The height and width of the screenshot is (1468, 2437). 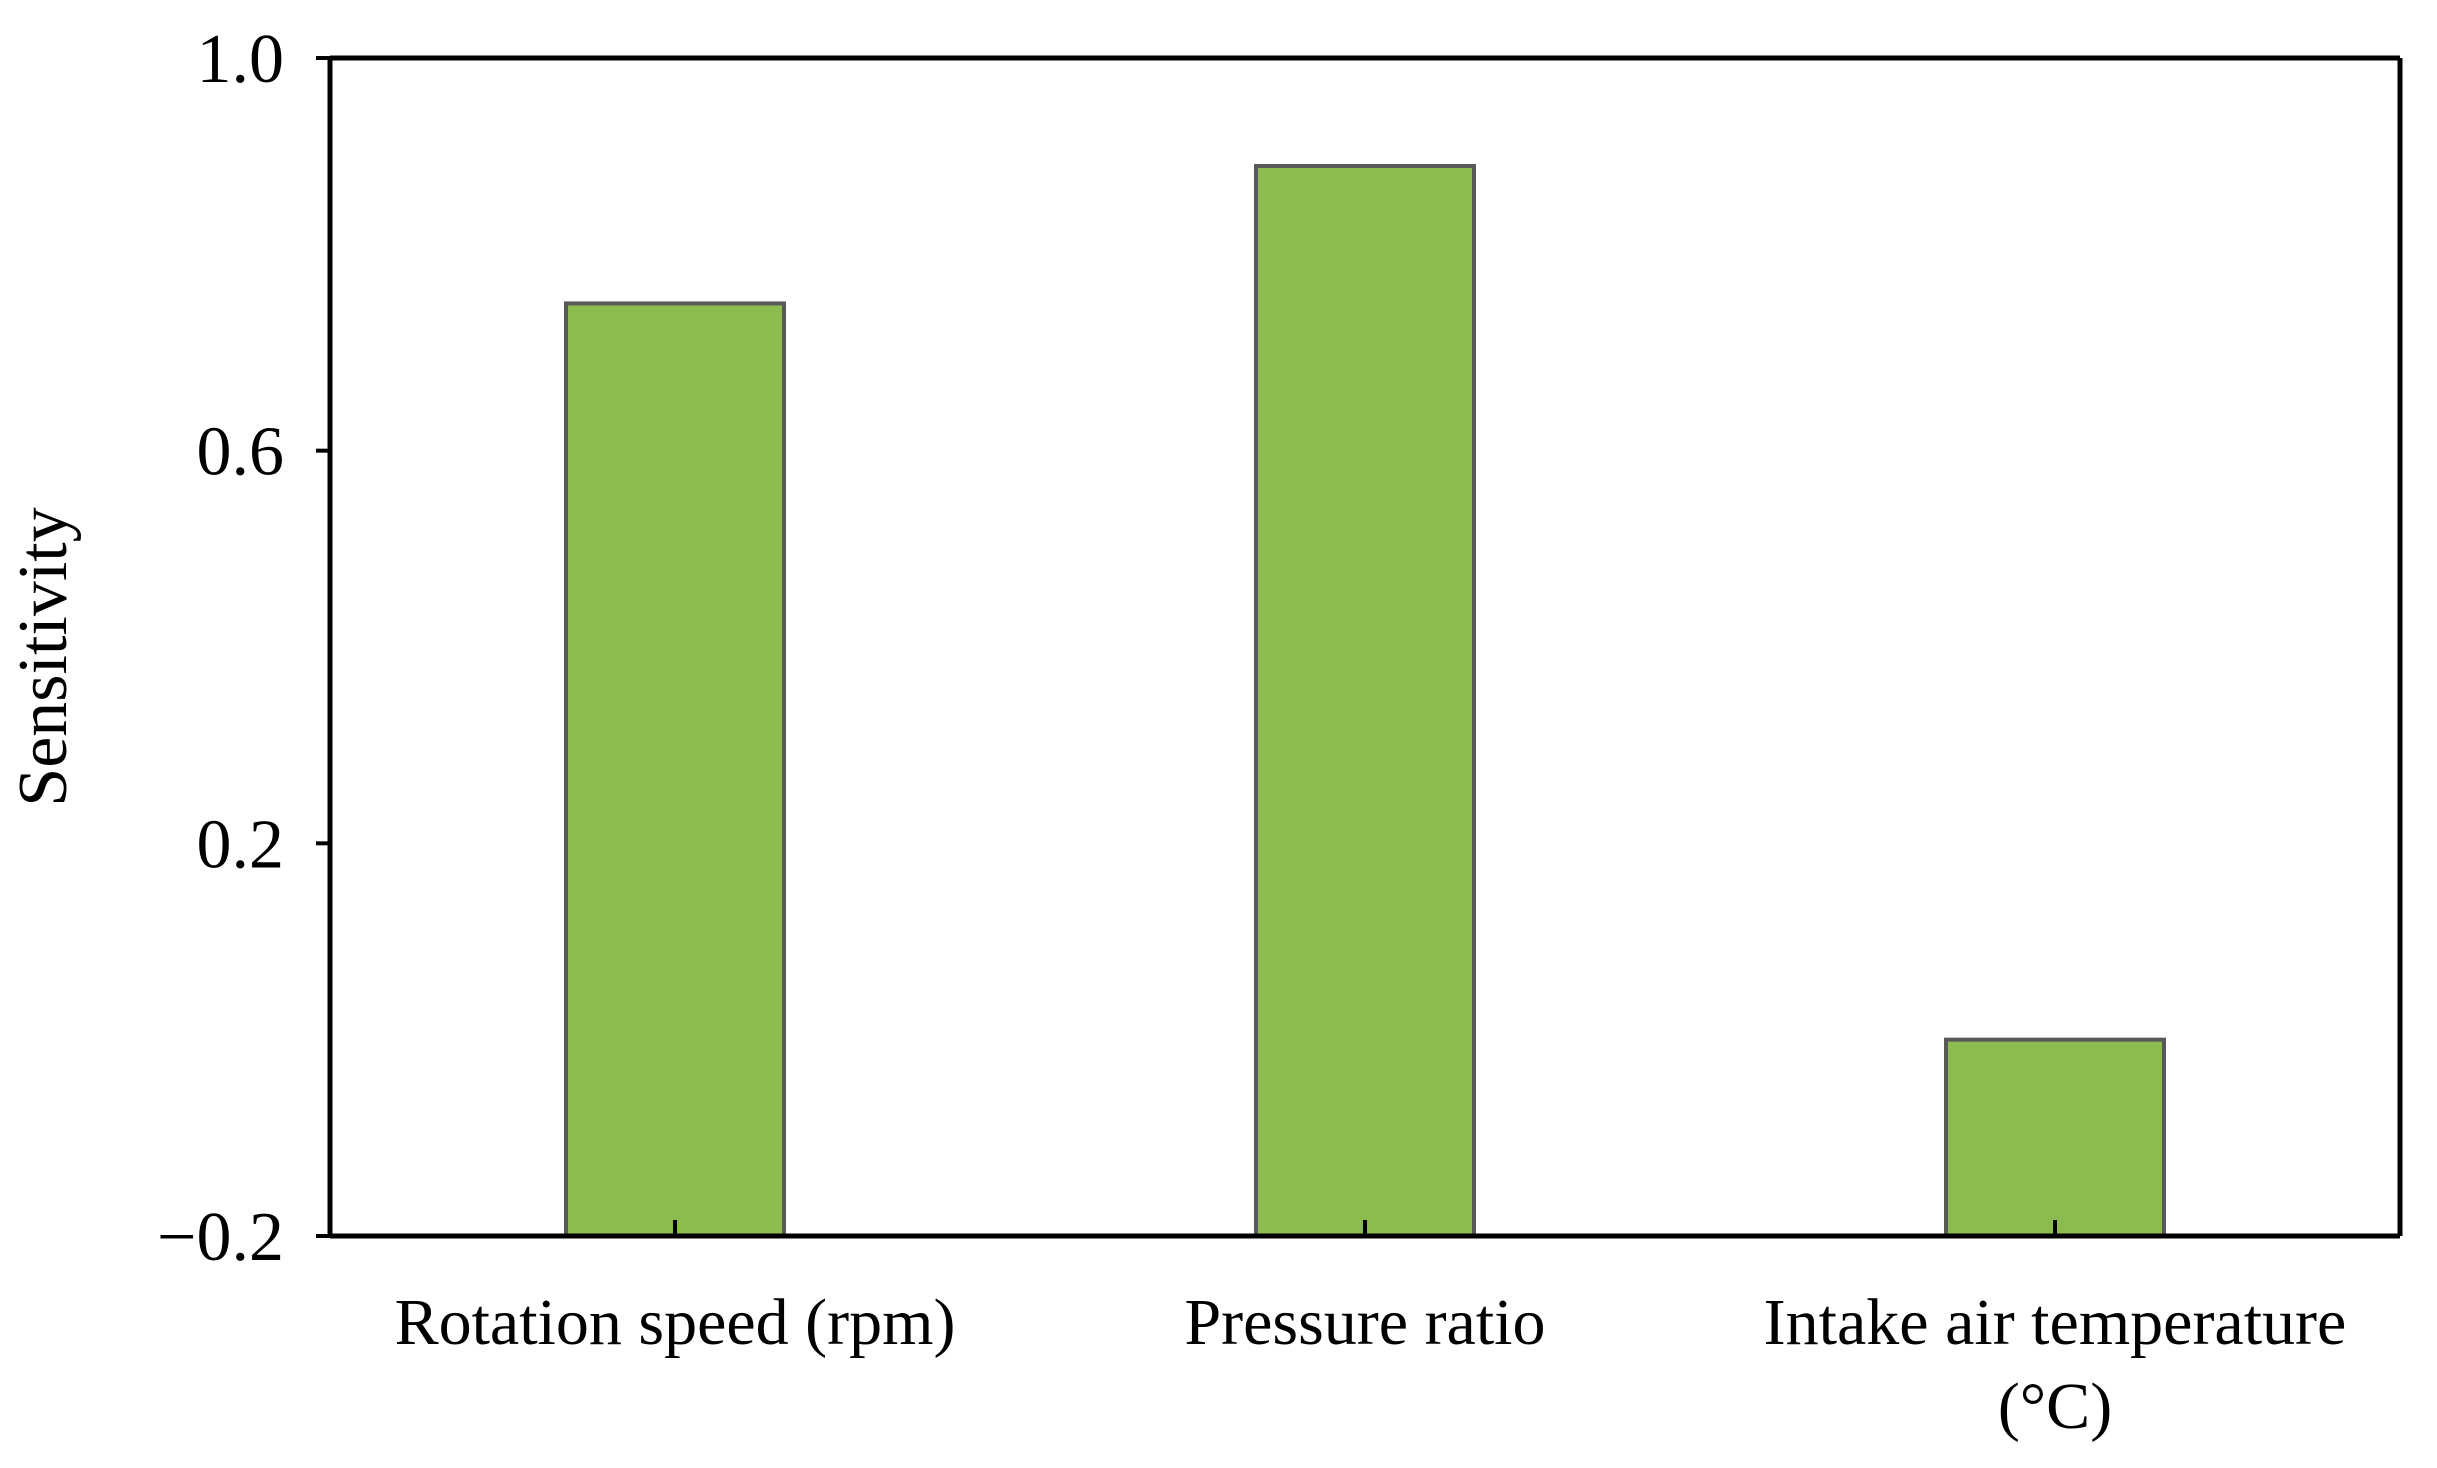 What do you see at coordinates (43, 656) in the screenshot?
I see `y-axis-title: Sensitivity` at bounding box center [43, 656].